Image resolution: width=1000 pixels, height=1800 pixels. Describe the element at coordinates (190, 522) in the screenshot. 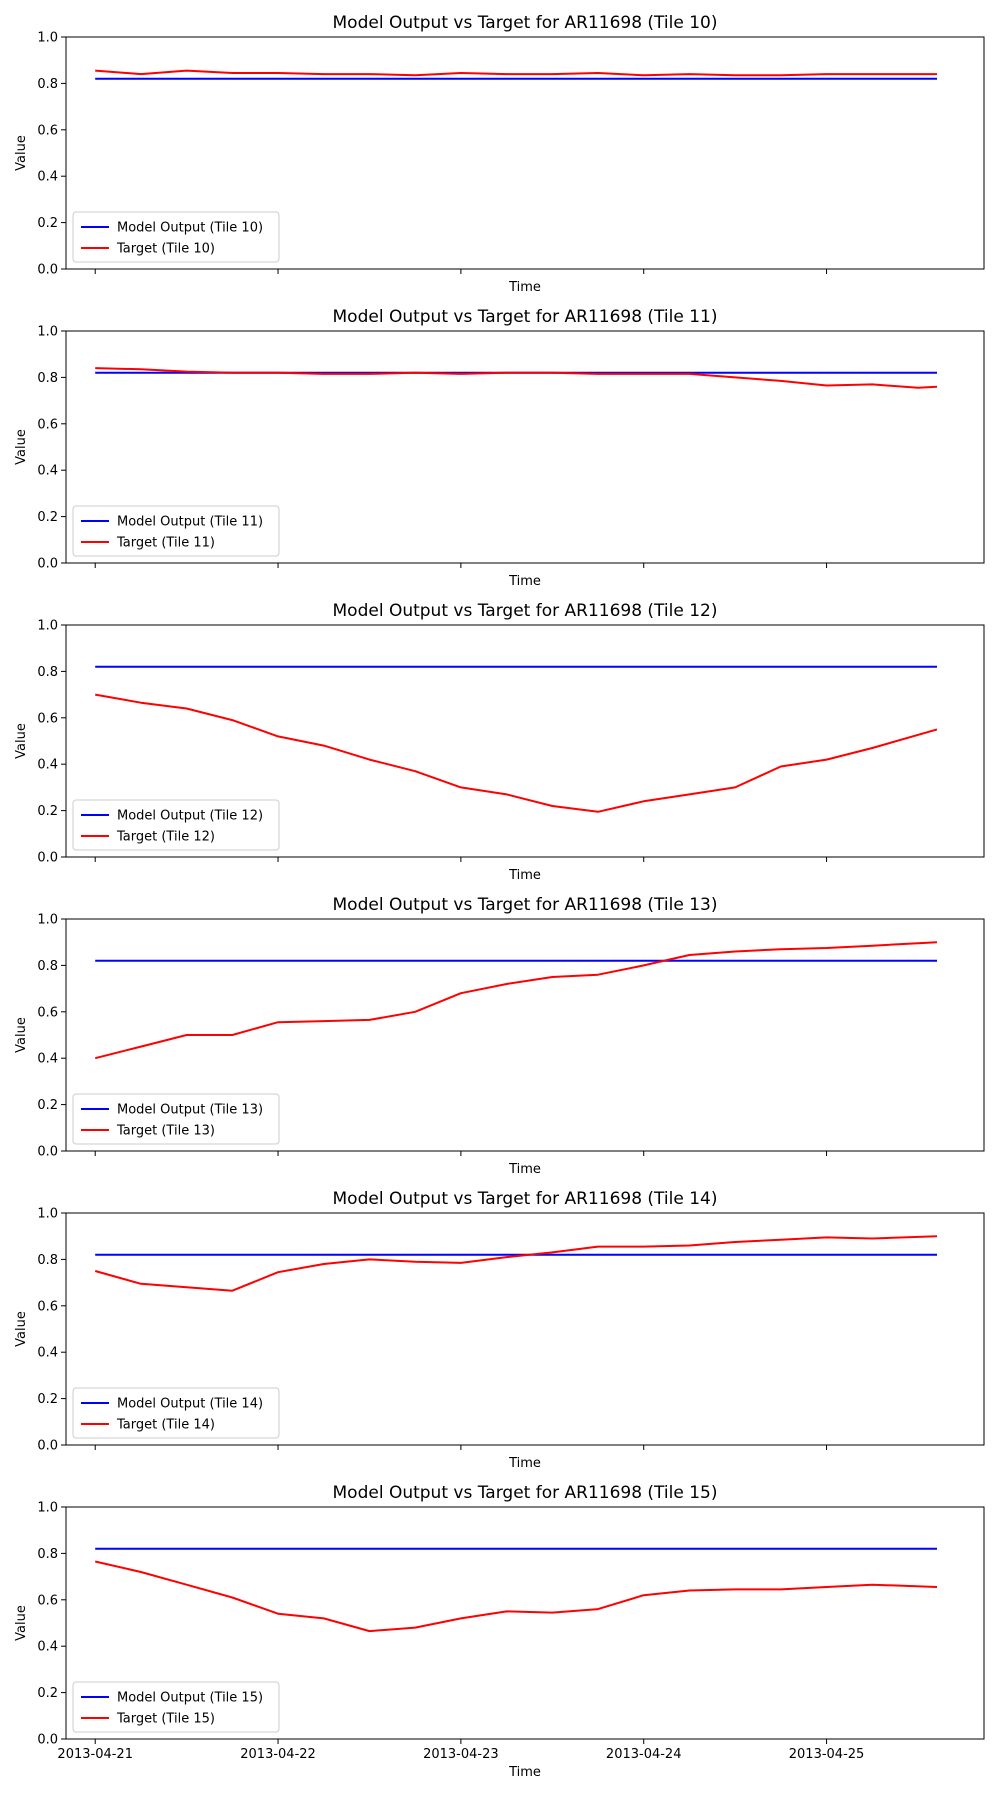

I see `legend-entry-0: Model Output (Tile 11)` at that location.